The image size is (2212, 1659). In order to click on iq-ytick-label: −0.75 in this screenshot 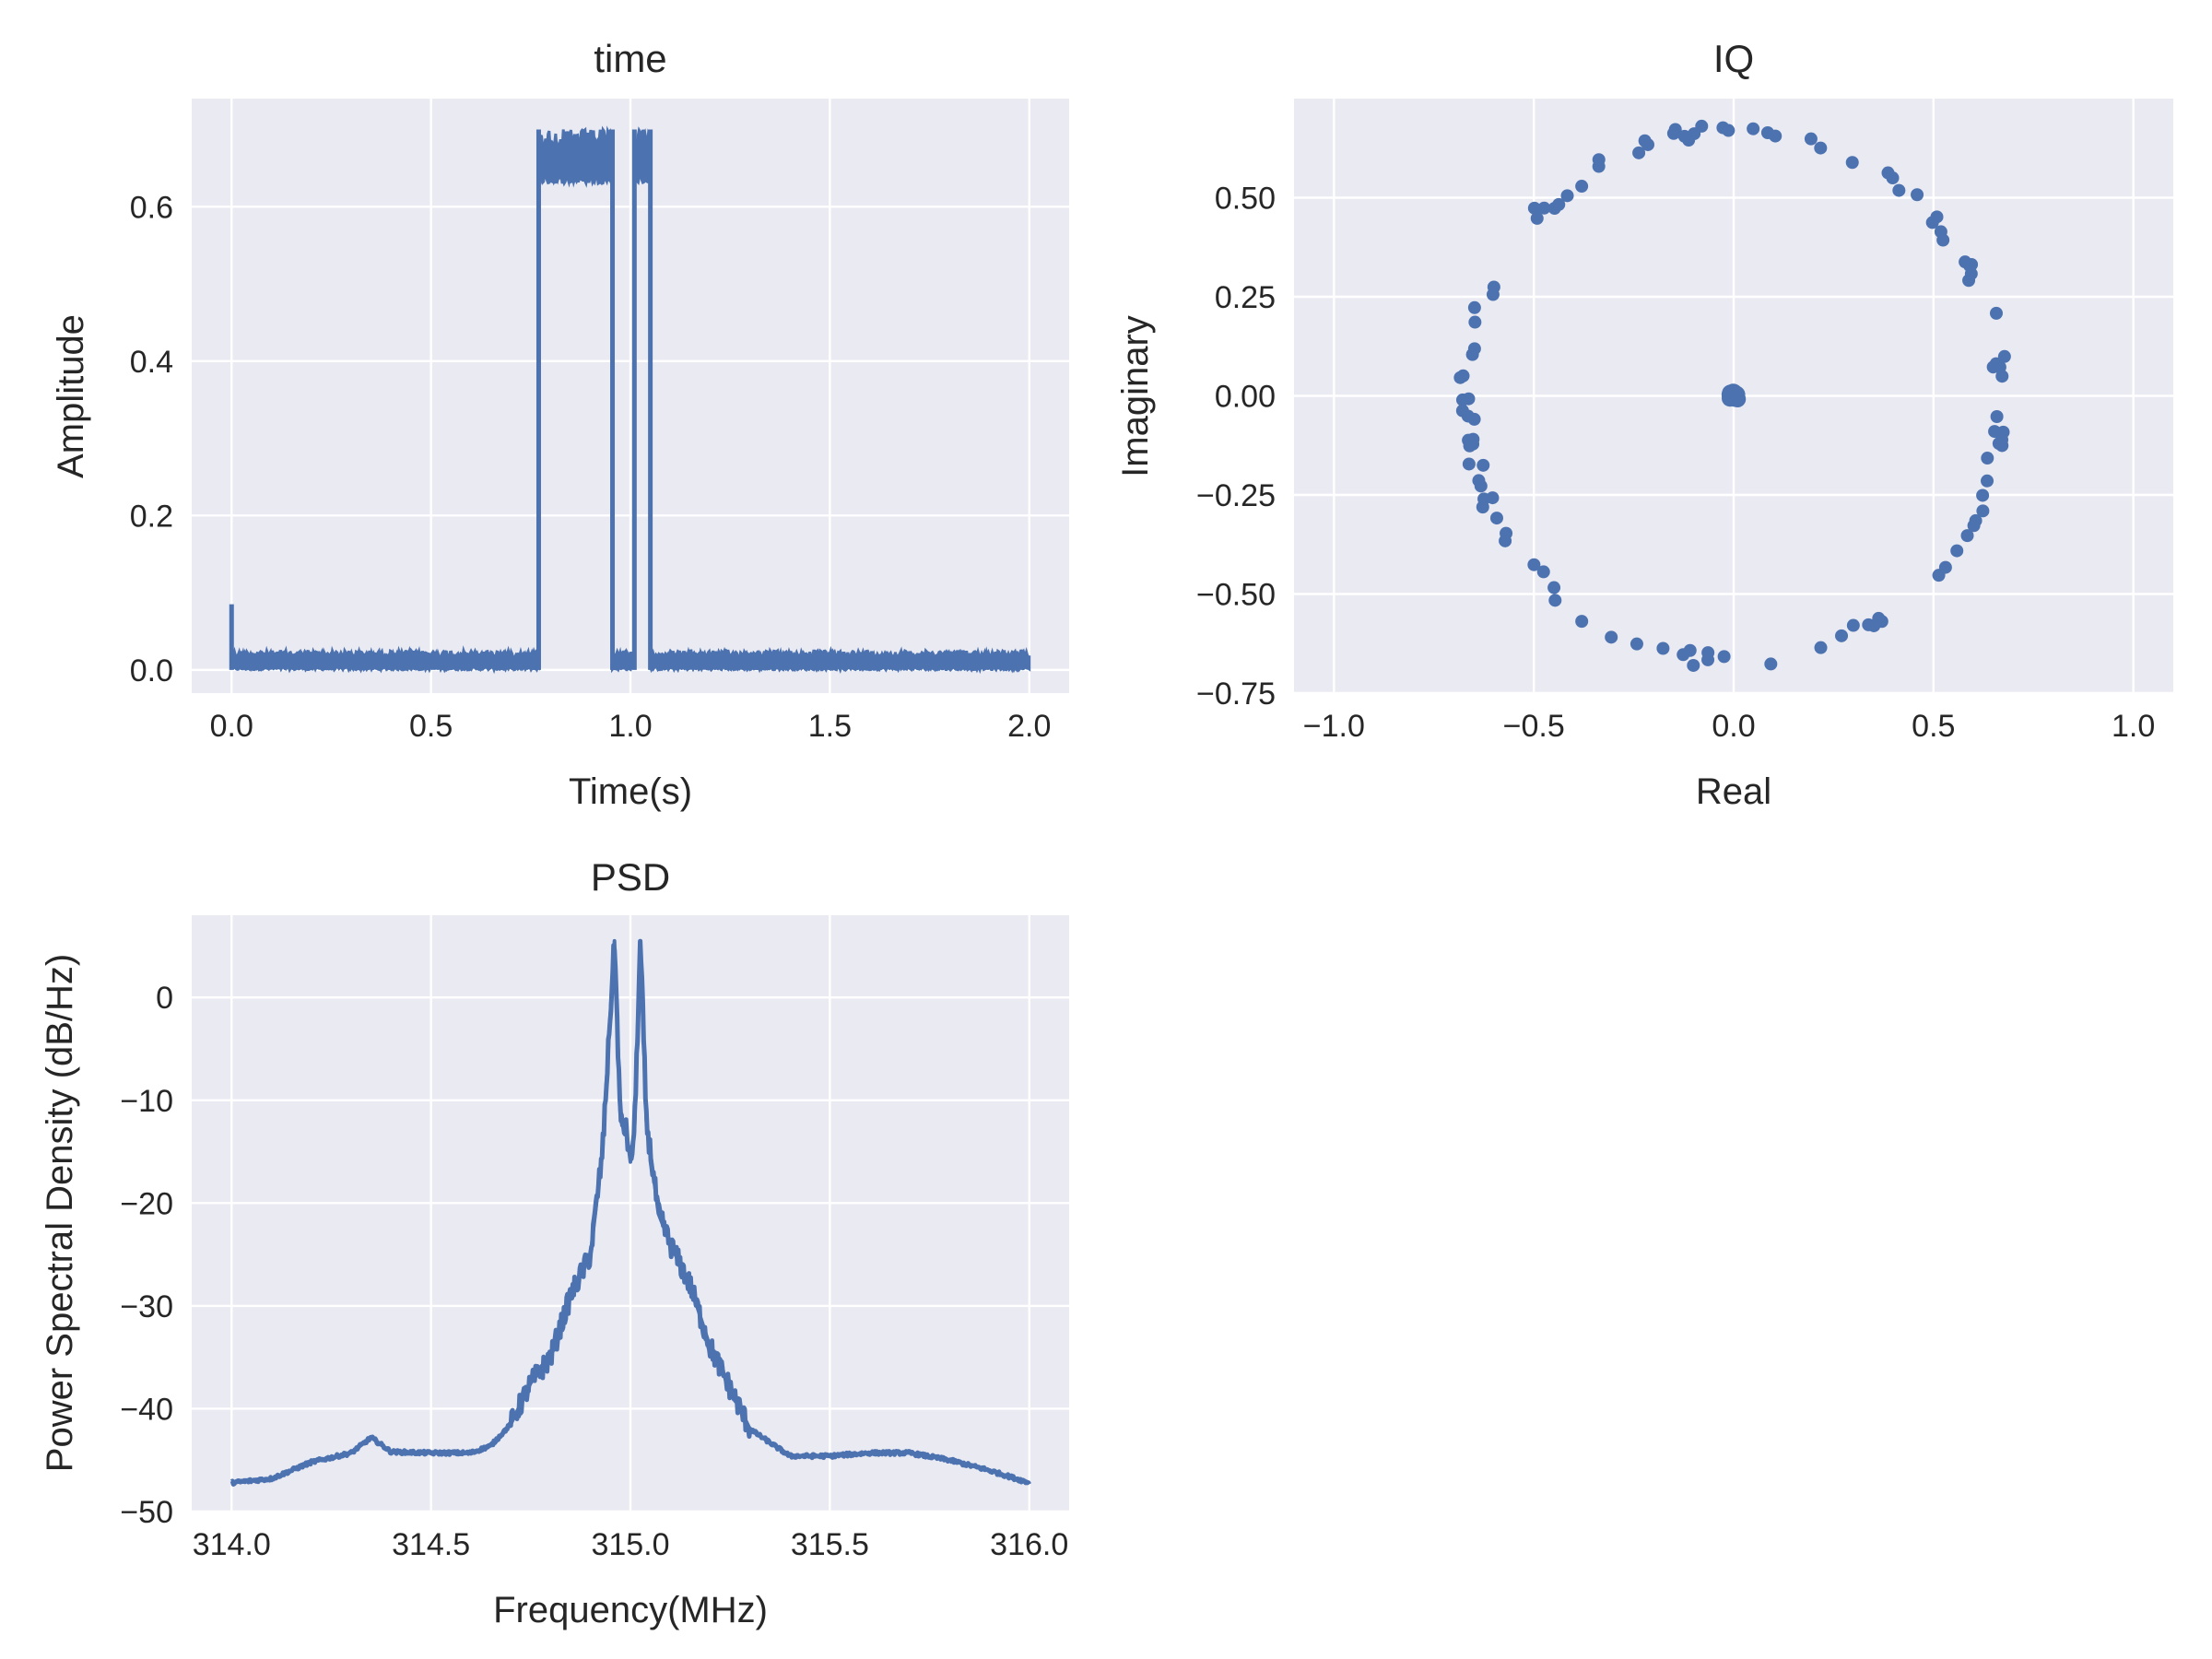, I will do `click(1236, 694)`.